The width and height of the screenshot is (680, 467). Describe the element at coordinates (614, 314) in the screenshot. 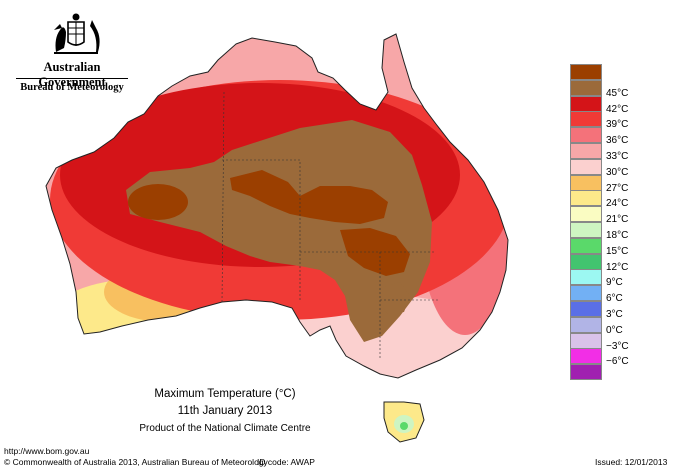

I see `legend-label: 3°C` at that location.